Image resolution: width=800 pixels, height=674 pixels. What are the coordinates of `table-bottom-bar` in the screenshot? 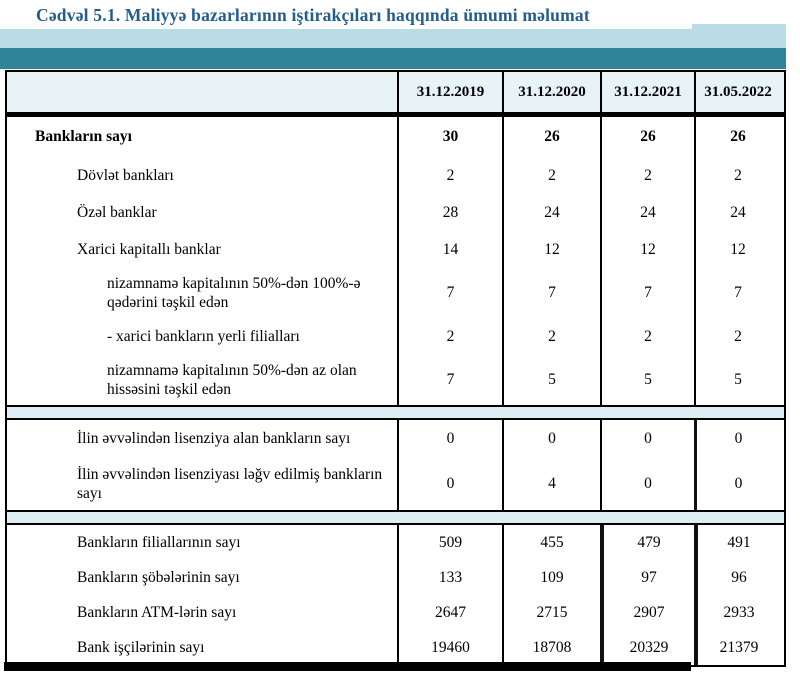 It's located at (347, 666).